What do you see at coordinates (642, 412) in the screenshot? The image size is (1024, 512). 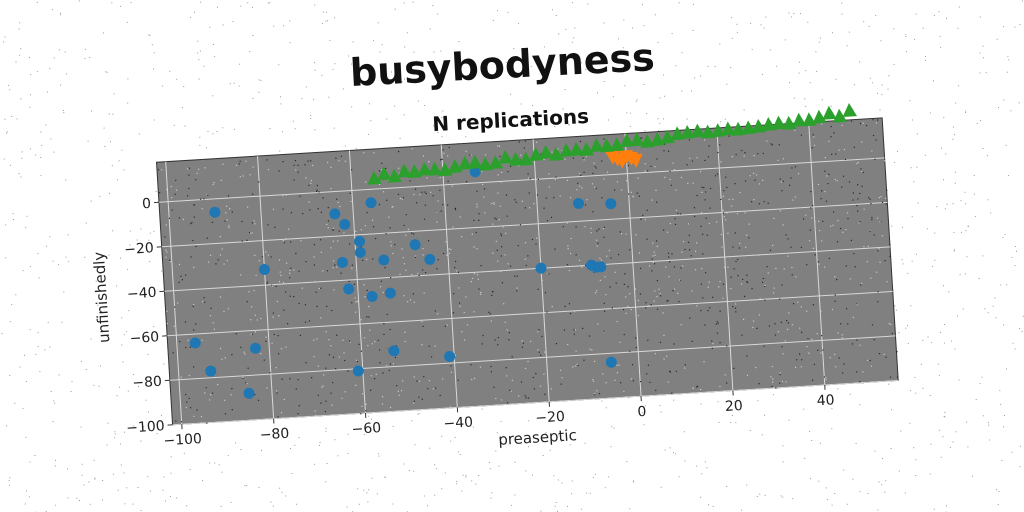 I see `x-tick-label: 0` at bounding box center [642, 412].